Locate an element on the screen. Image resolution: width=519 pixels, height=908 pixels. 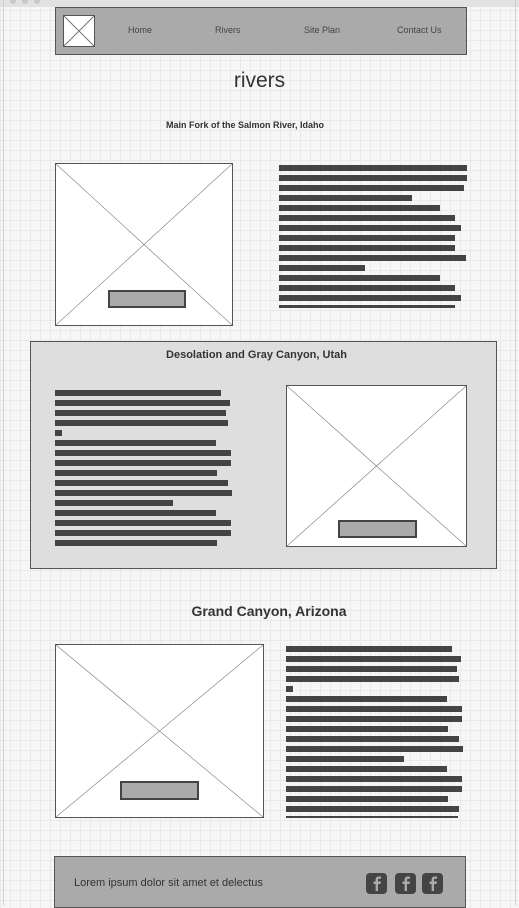
nav-link-rivers: Rivers is located at coordinates (228, 30).